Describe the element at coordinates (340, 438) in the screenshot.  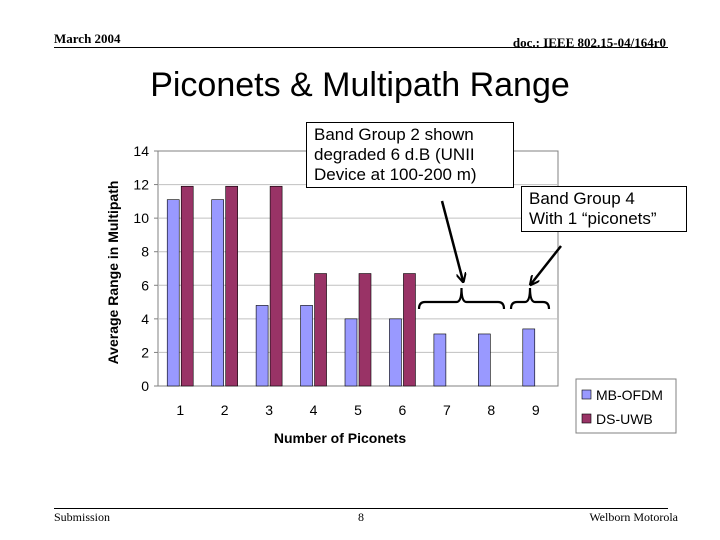
I see `x-axis-title: Number of Piconets` at that location.